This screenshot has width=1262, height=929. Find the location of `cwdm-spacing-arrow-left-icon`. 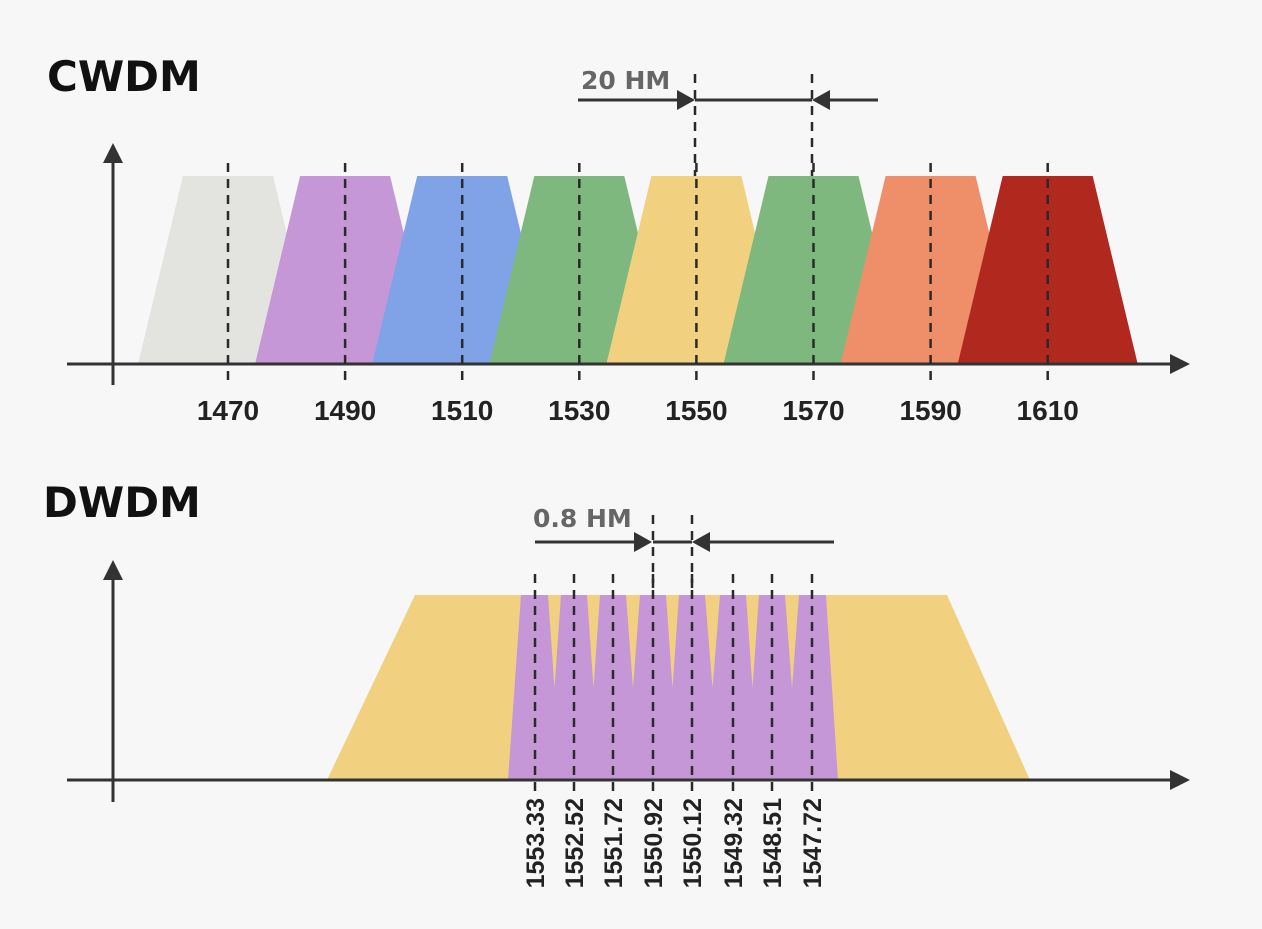

cwdm-spacing-arrow-left-icon is located at coordinates (821, 100).